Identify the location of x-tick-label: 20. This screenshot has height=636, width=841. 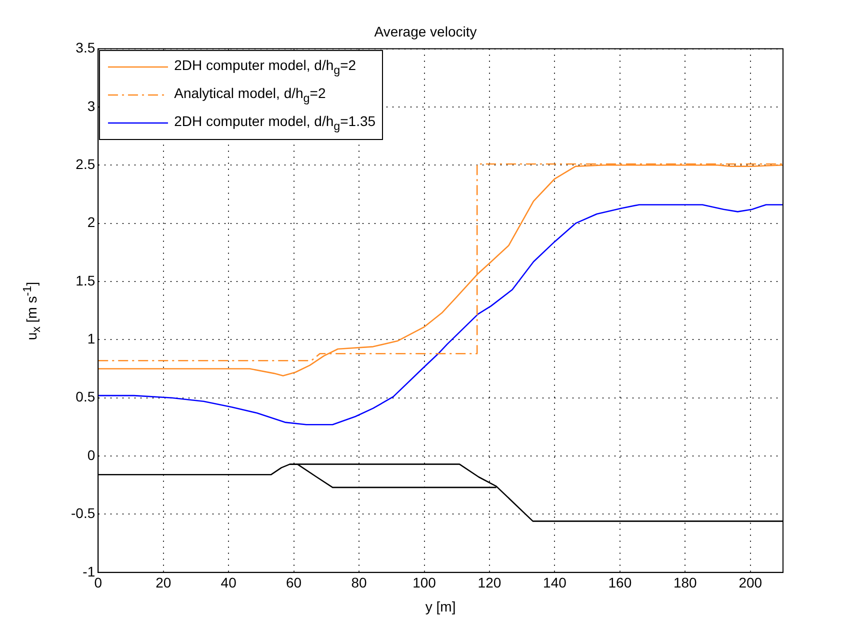
(164, 582).